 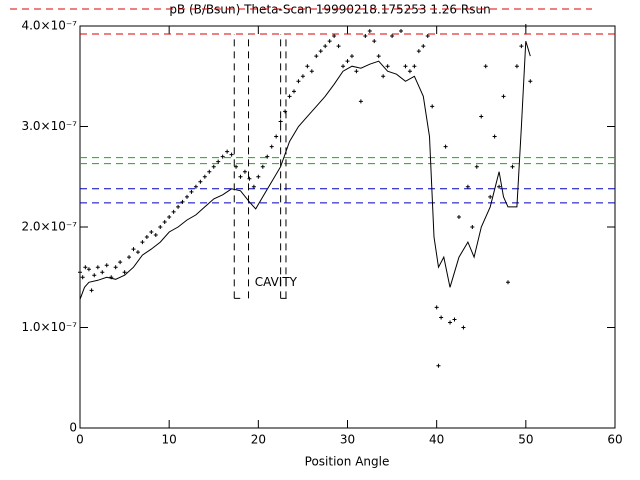 What do you see at coordinates (614, 440) in the screenshot?
I see `x-tick-label: 60` at bounding box center [614, 440].